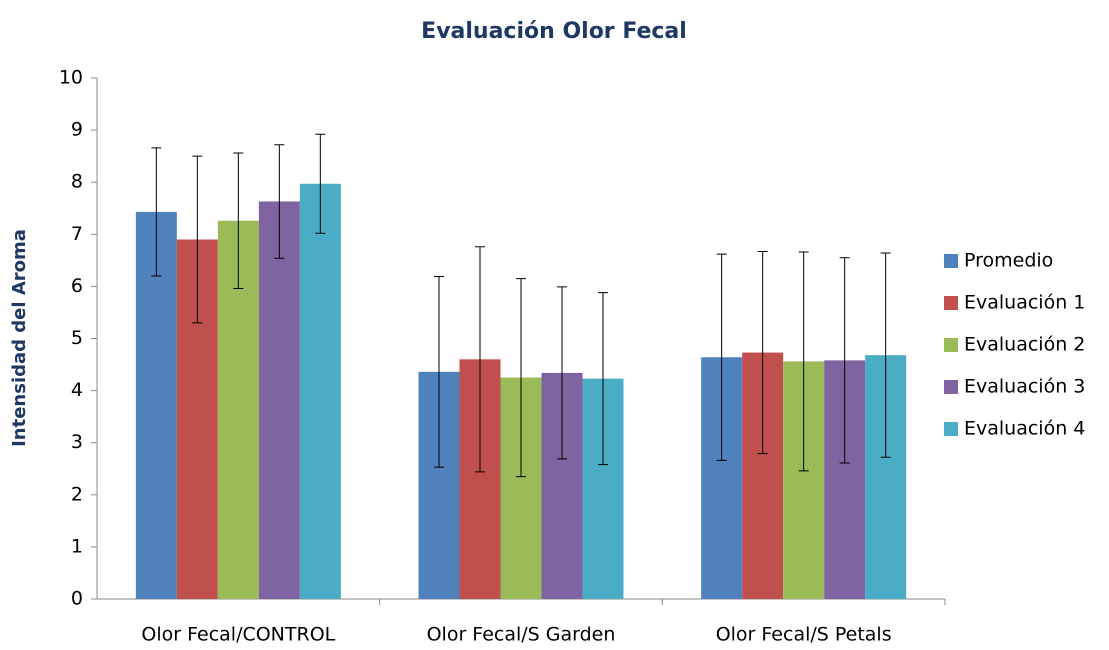  Describe the element at coordinates (1024, 303) in the screenshot. I see `legend-label: Evaluación 1` at that location.